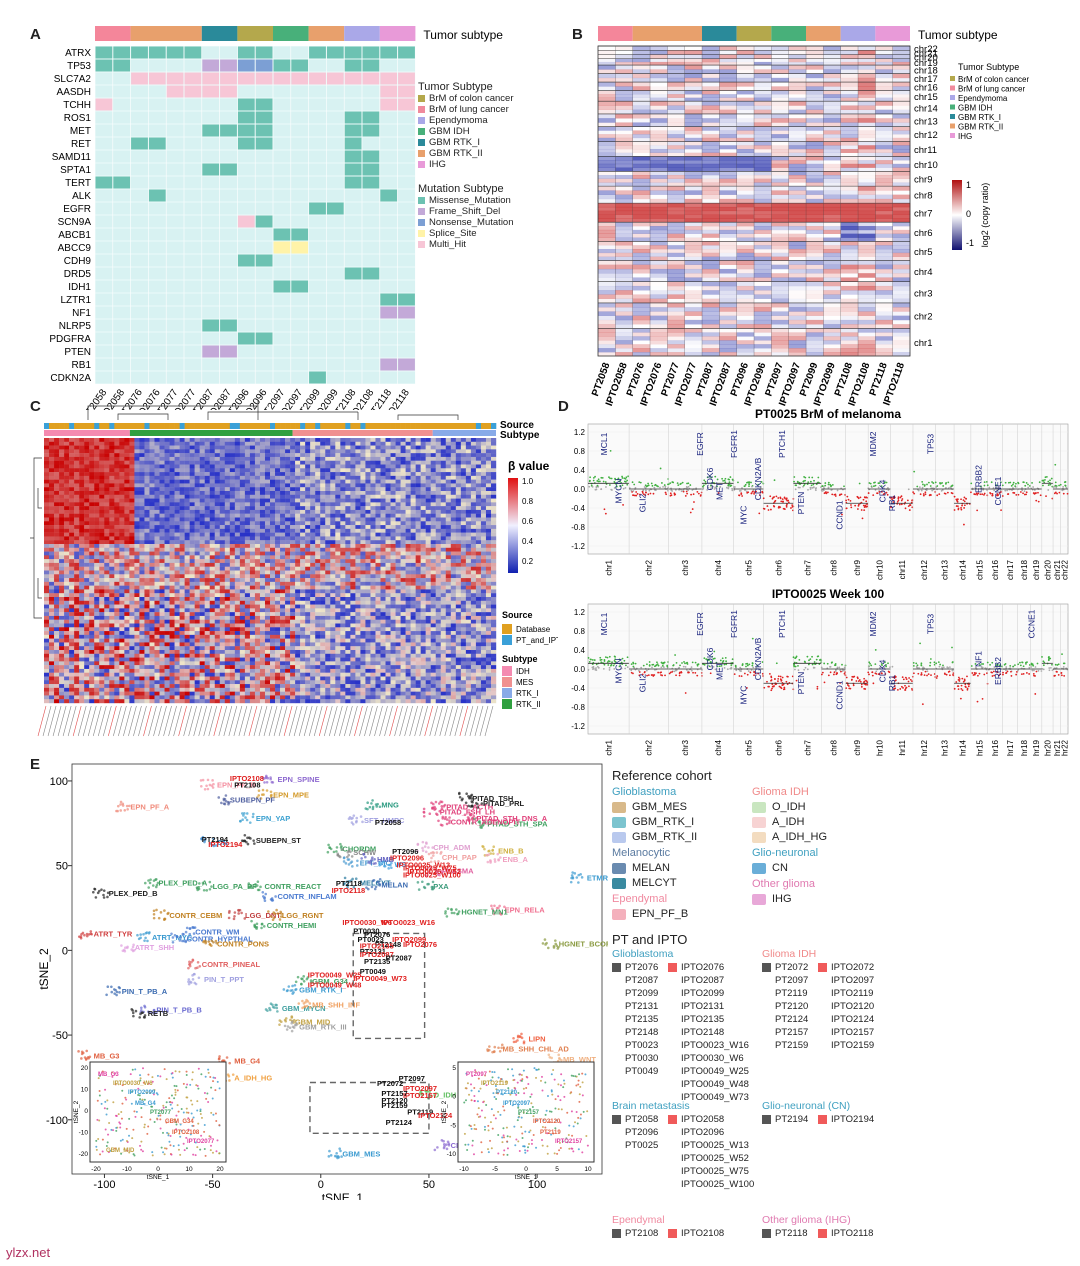  What do you see at coordinates (952, 78) in the screenshot?
I see `legend-swatch` at bounding box center [952, 78].